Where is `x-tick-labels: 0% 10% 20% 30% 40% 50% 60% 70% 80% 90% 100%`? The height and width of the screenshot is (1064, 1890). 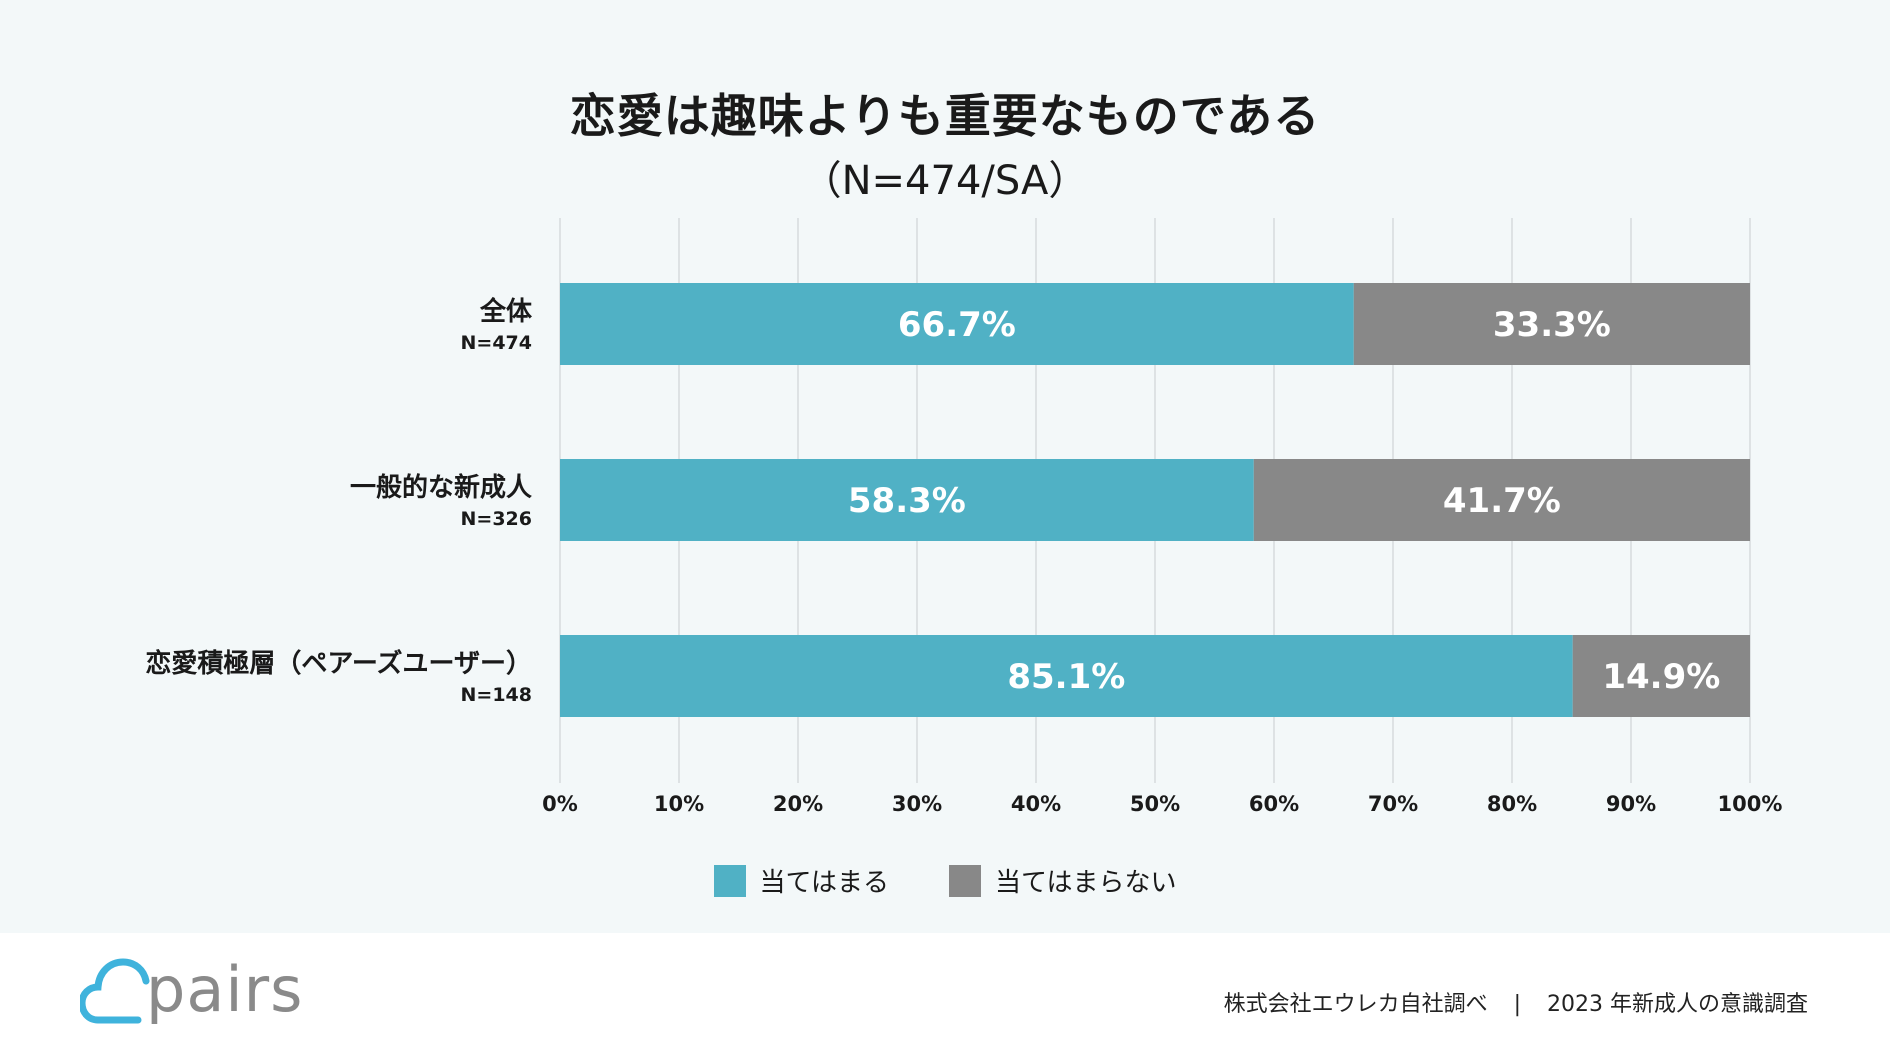
x-tick-labels: 0% 10% 20% 30% 40% 50% 60% 70% 80% 90% 100% is located at coordinates (1162, 804).